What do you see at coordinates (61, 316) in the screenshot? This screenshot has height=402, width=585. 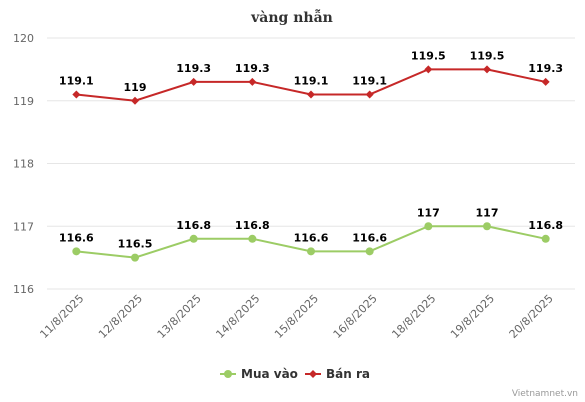 I see `x-tick-label: 11/8/2025` at bounding box center [61, 316].